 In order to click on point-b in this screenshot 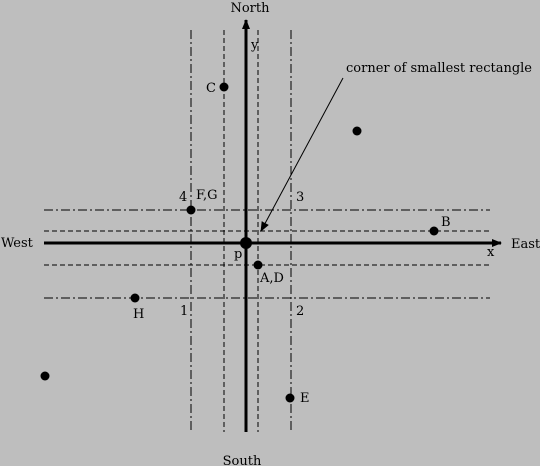, I will do `click(434, 231)`.